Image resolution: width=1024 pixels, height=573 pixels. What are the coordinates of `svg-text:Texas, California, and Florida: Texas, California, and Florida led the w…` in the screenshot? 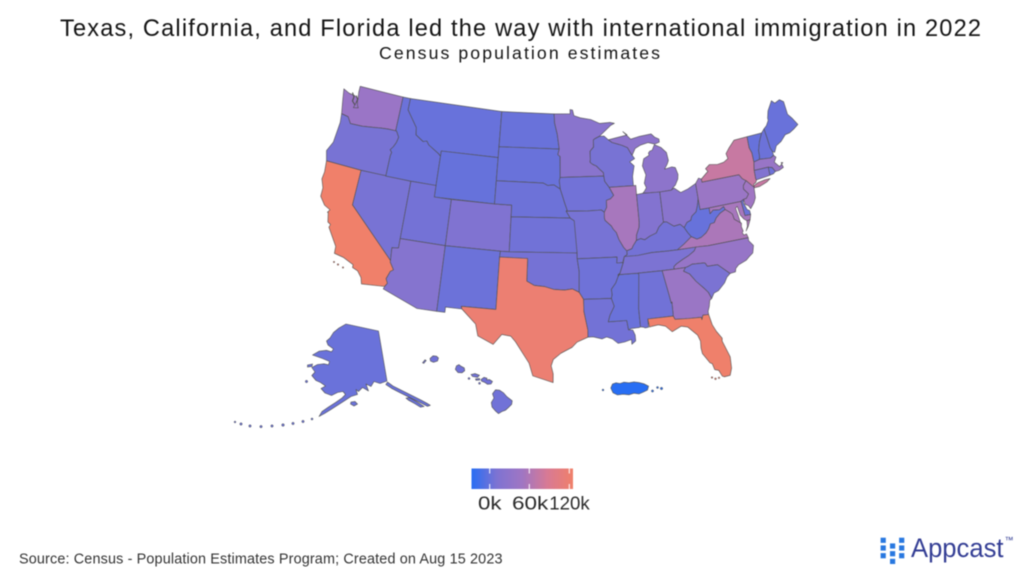 It's located at (520, 29).